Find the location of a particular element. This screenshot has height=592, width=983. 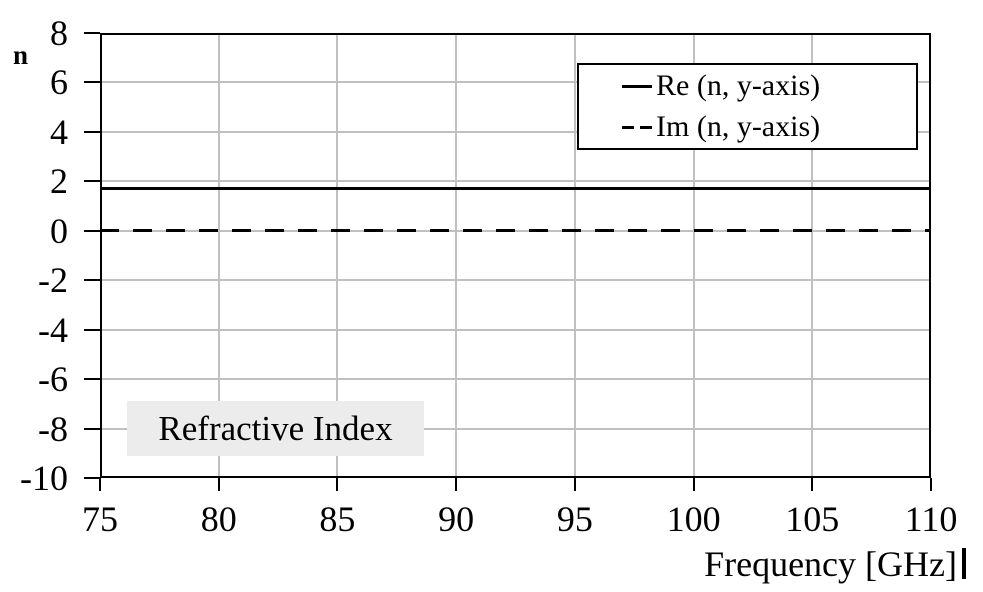

y-tick-label: 4 is located at coordinates (59, 131).